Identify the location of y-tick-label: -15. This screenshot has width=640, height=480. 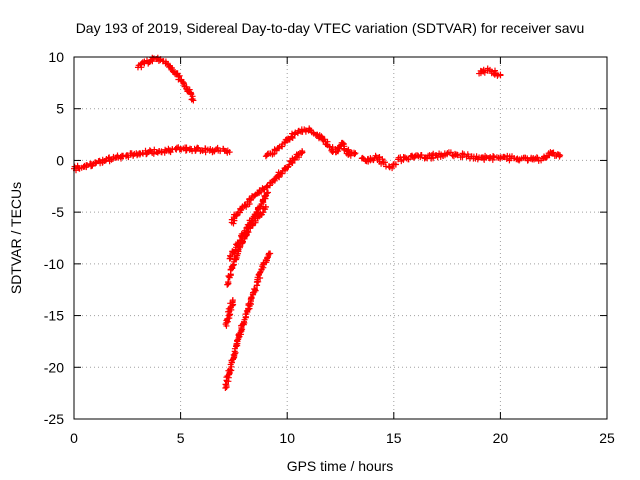
(54, 316).